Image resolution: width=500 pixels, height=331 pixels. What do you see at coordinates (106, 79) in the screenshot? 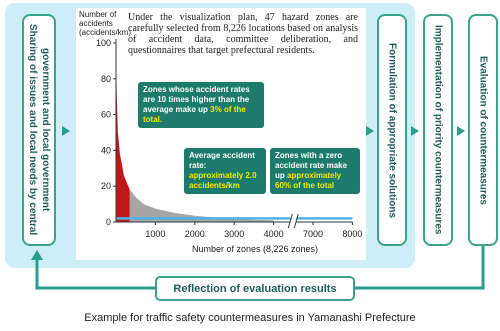
I see `y-tick-label: 80` at bounding box center [106, 79].